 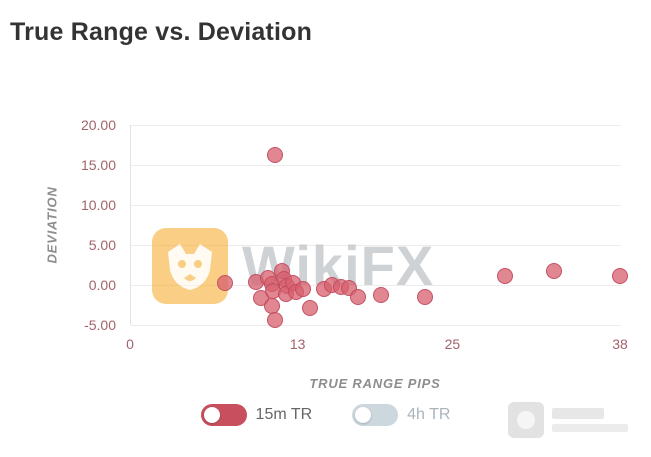 What do you see at coordinates (102, 245) in the screenshot?
I see `y-tick-label: 5.00` at bounding box center [102, 245].